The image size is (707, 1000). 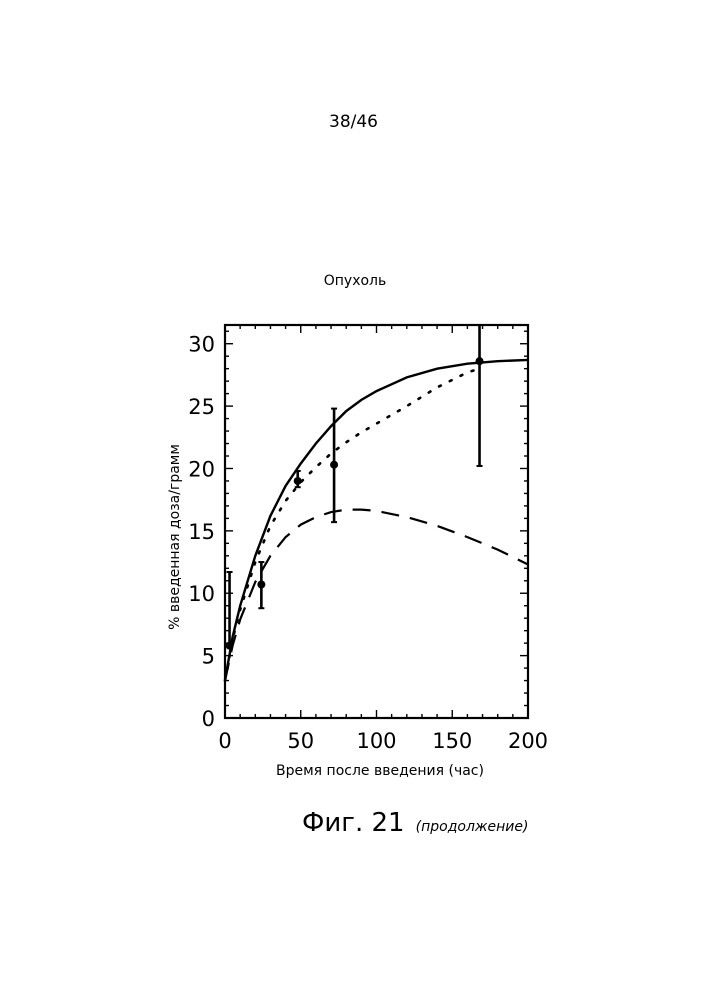 I want to click on x-tick-label: 200, so click(x=528, y=741).